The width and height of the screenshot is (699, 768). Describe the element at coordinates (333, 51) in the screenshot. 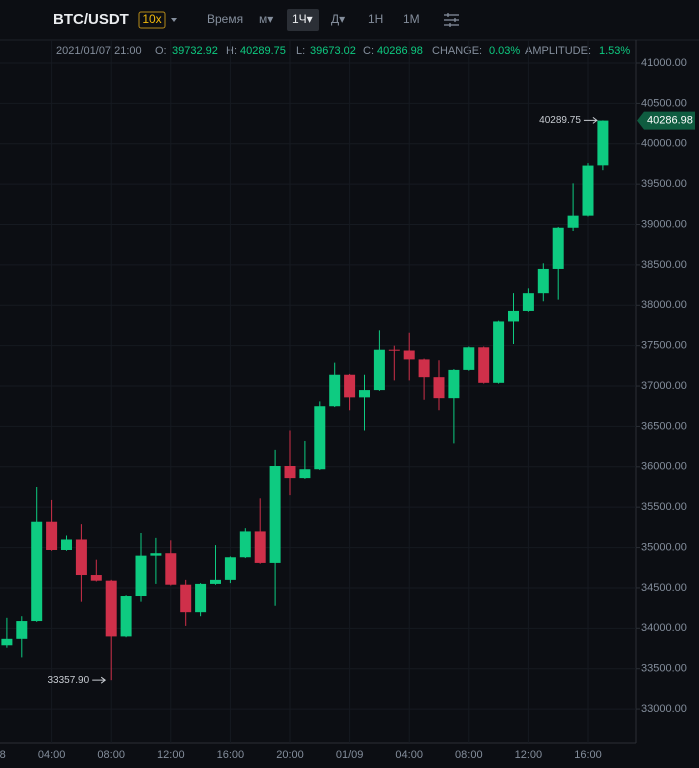

I see `info-value: 39673.02` at that location.